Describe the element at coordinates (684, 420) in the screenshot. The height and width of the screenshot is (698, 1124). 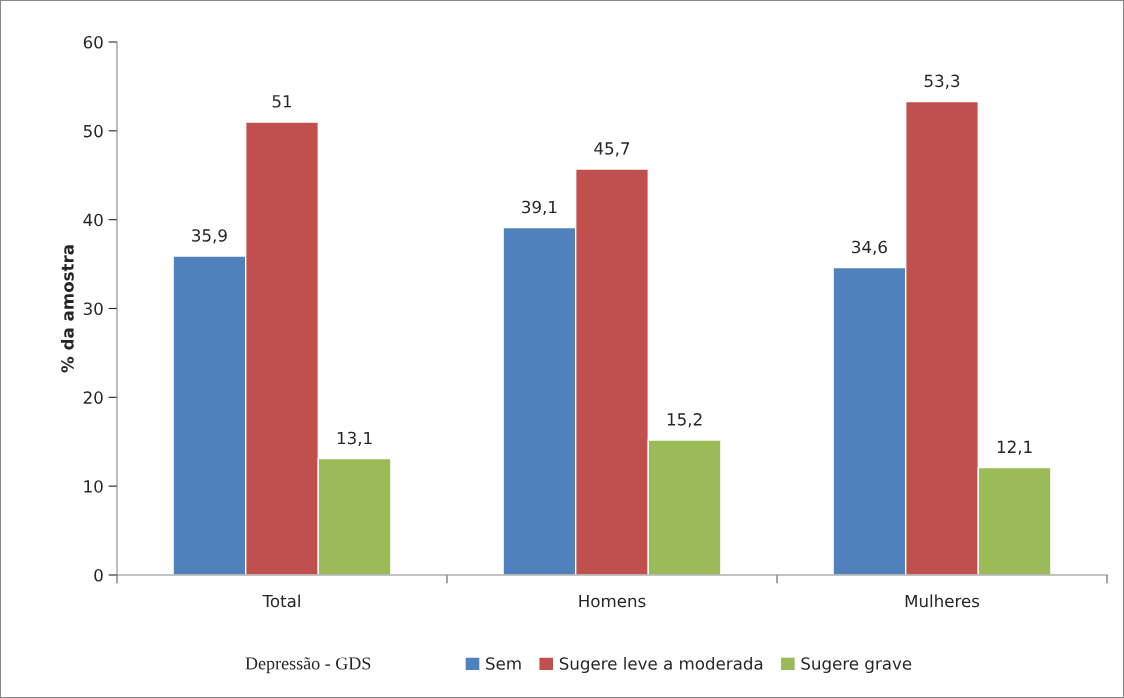
I see `data-label: 15,2` at that location.